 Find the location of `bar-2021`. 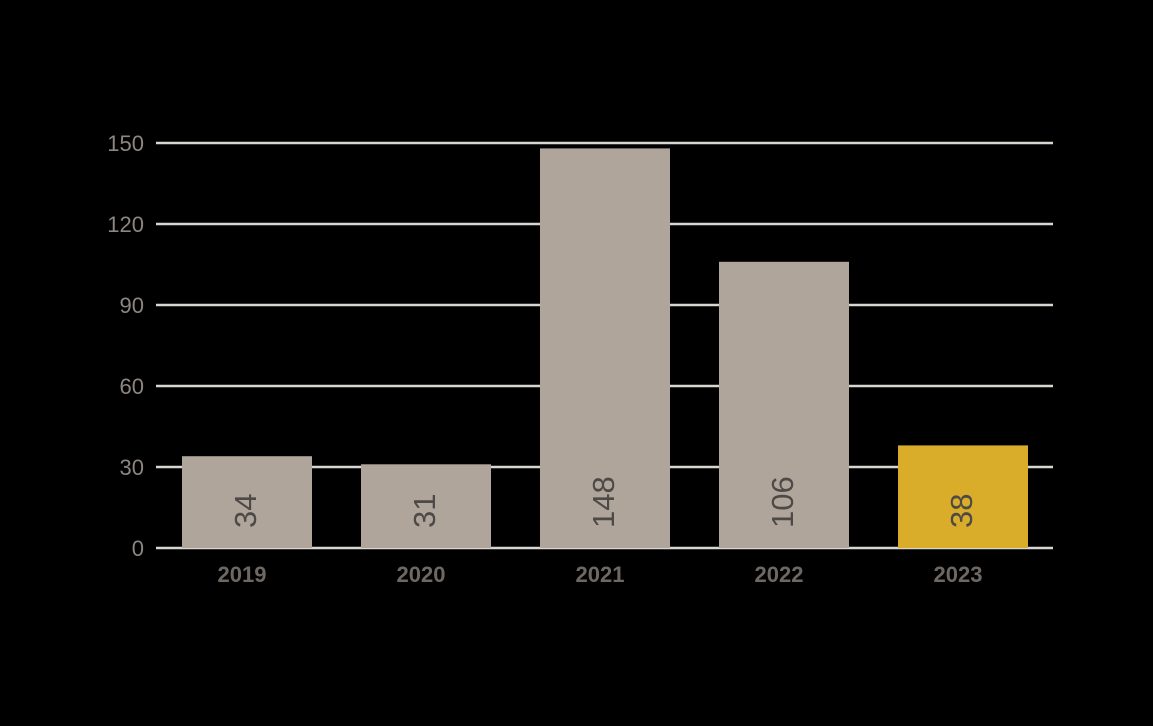

bar-2021 is located at coordinates (605, 348).